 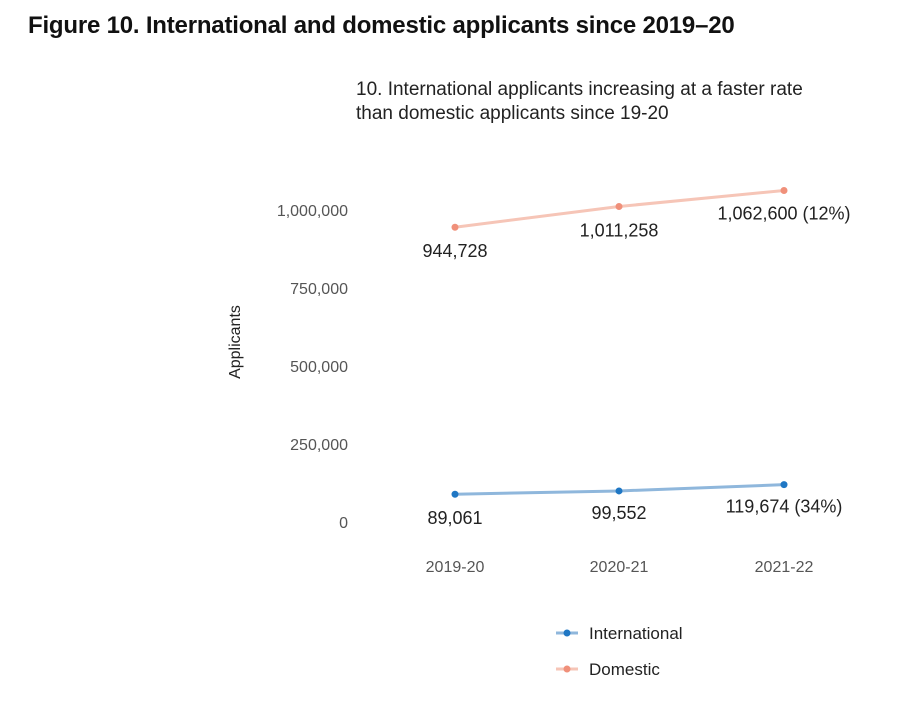 What do you see at coordinates (619, 230) in the screenshot?
I see `data-label-domestic: 1,011,258` at bounding box center [619, 230].